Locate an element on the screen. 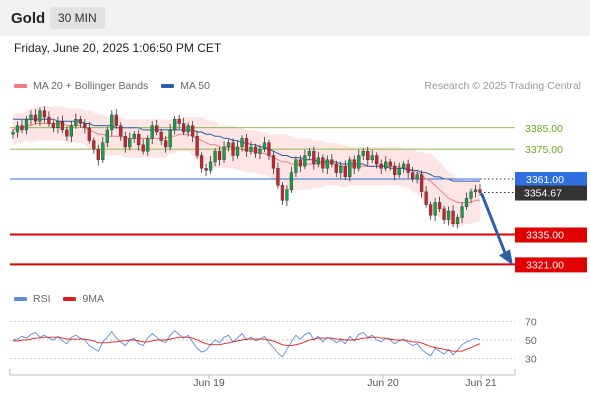  legend-label-ma50: MA 50 is located at coordinates (195, 86).